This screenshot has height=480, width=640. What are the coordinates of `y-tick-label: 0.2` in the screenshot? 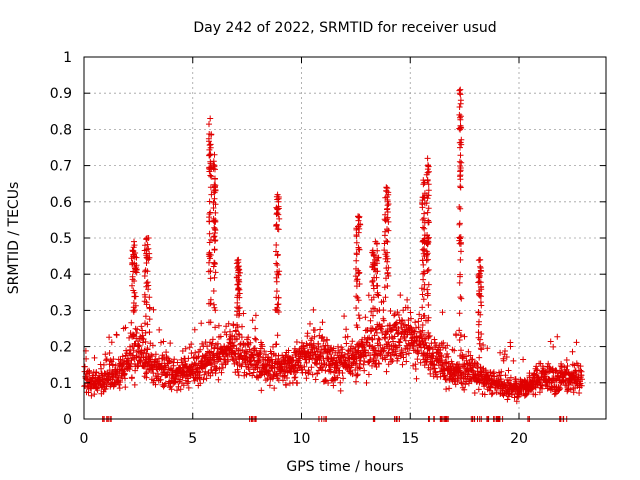 It's located at (61, 348).